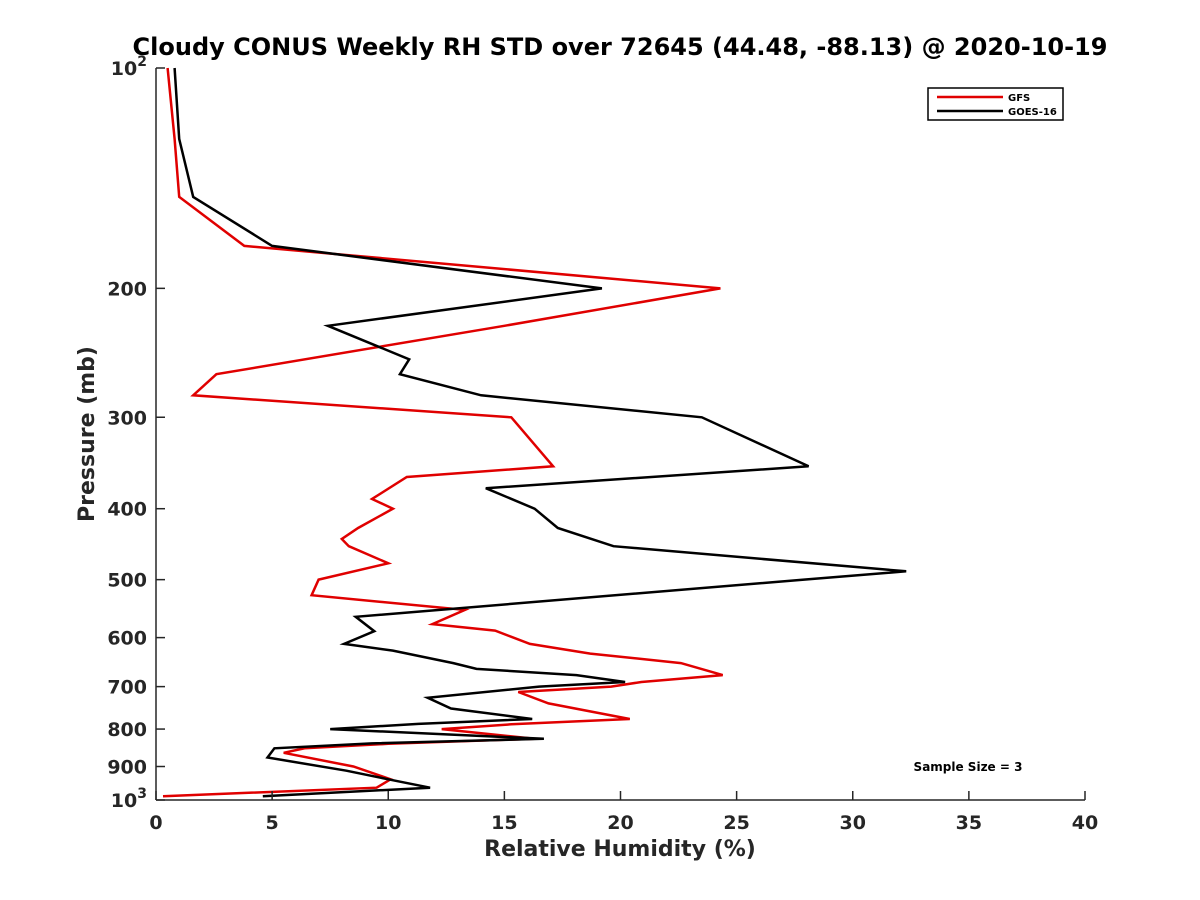 Image resolution: width=1200 pixels, height=900 pixels. I want to click on sample-size-annotation: Sample Size = 3, so click(968, 767).